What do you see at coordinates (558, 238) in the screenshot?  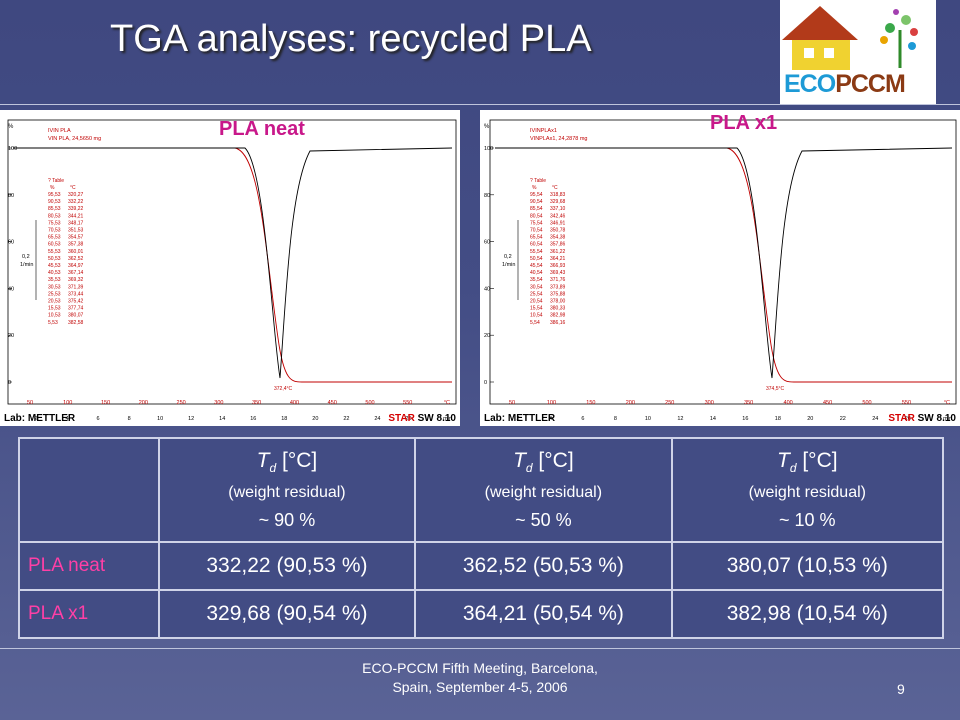 I see `table-cell-temp: 354,38` at bounding box center [558, 238].